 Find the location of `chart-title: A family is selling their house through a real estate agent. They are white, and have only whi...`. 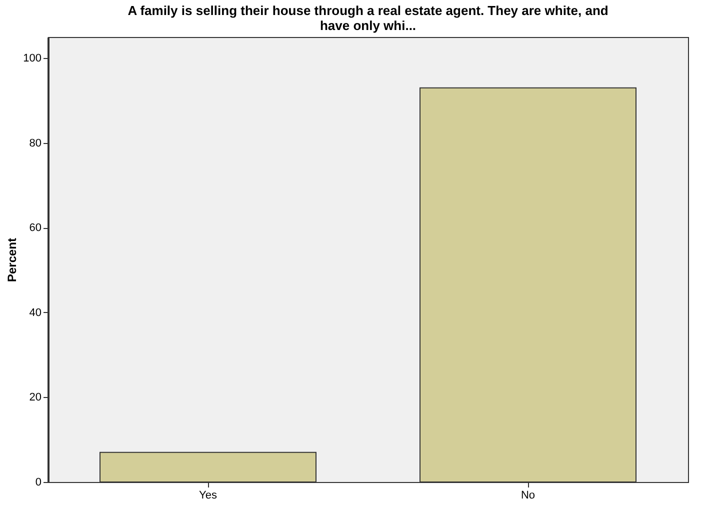

chart-title: A family is selling their house through a real estate agent. They are white, and have only whi... is located at coordinates (368, 18).